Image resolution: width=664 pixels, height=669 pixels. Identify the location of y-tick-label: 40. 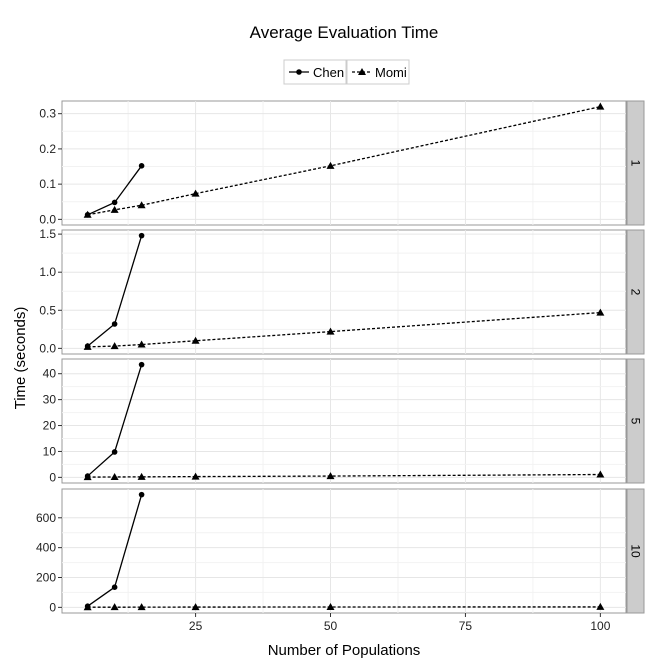
(50, 374).